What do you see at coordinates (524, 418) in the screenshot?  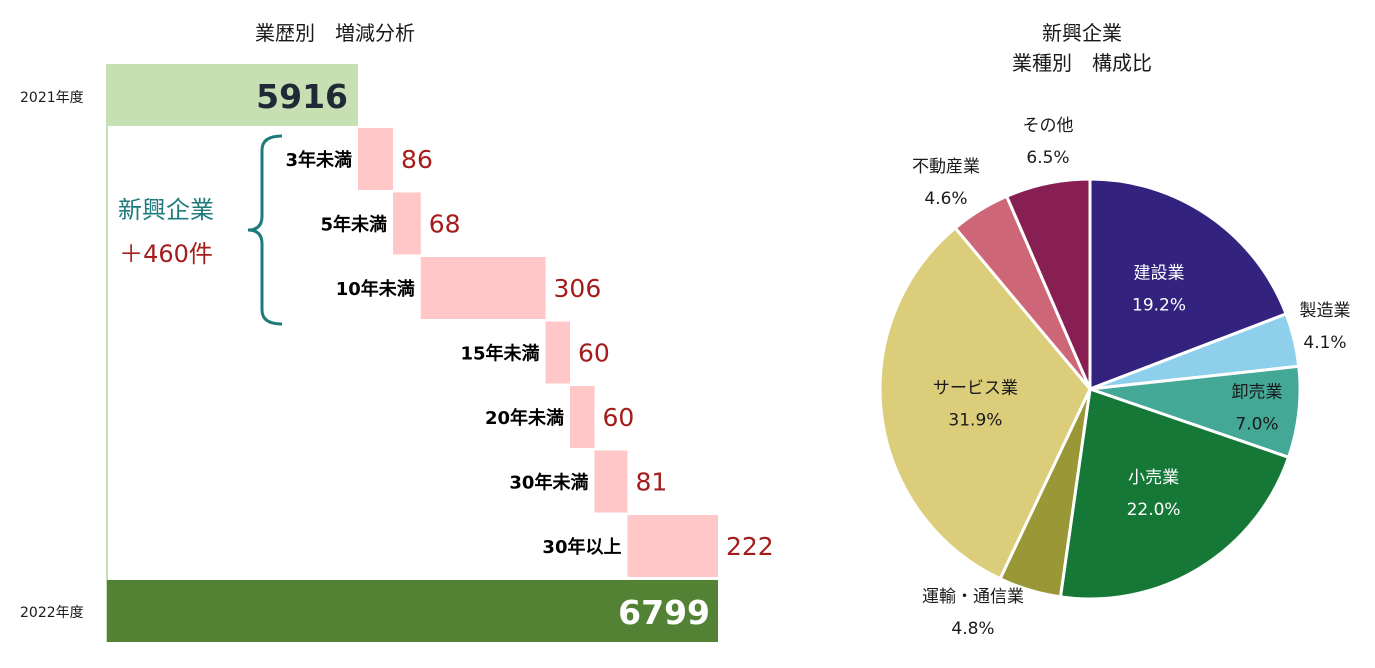 I see `category-label: 20年未満` at bounding box center [524, 418].